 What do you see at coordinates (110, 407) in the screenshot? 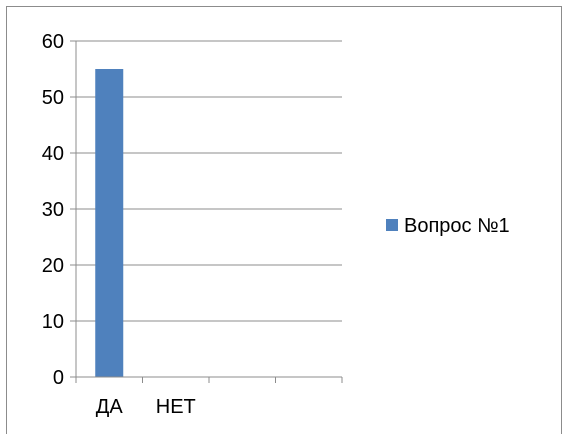
I see `x-tick-label: ДА` at bounding box center [110, 407].